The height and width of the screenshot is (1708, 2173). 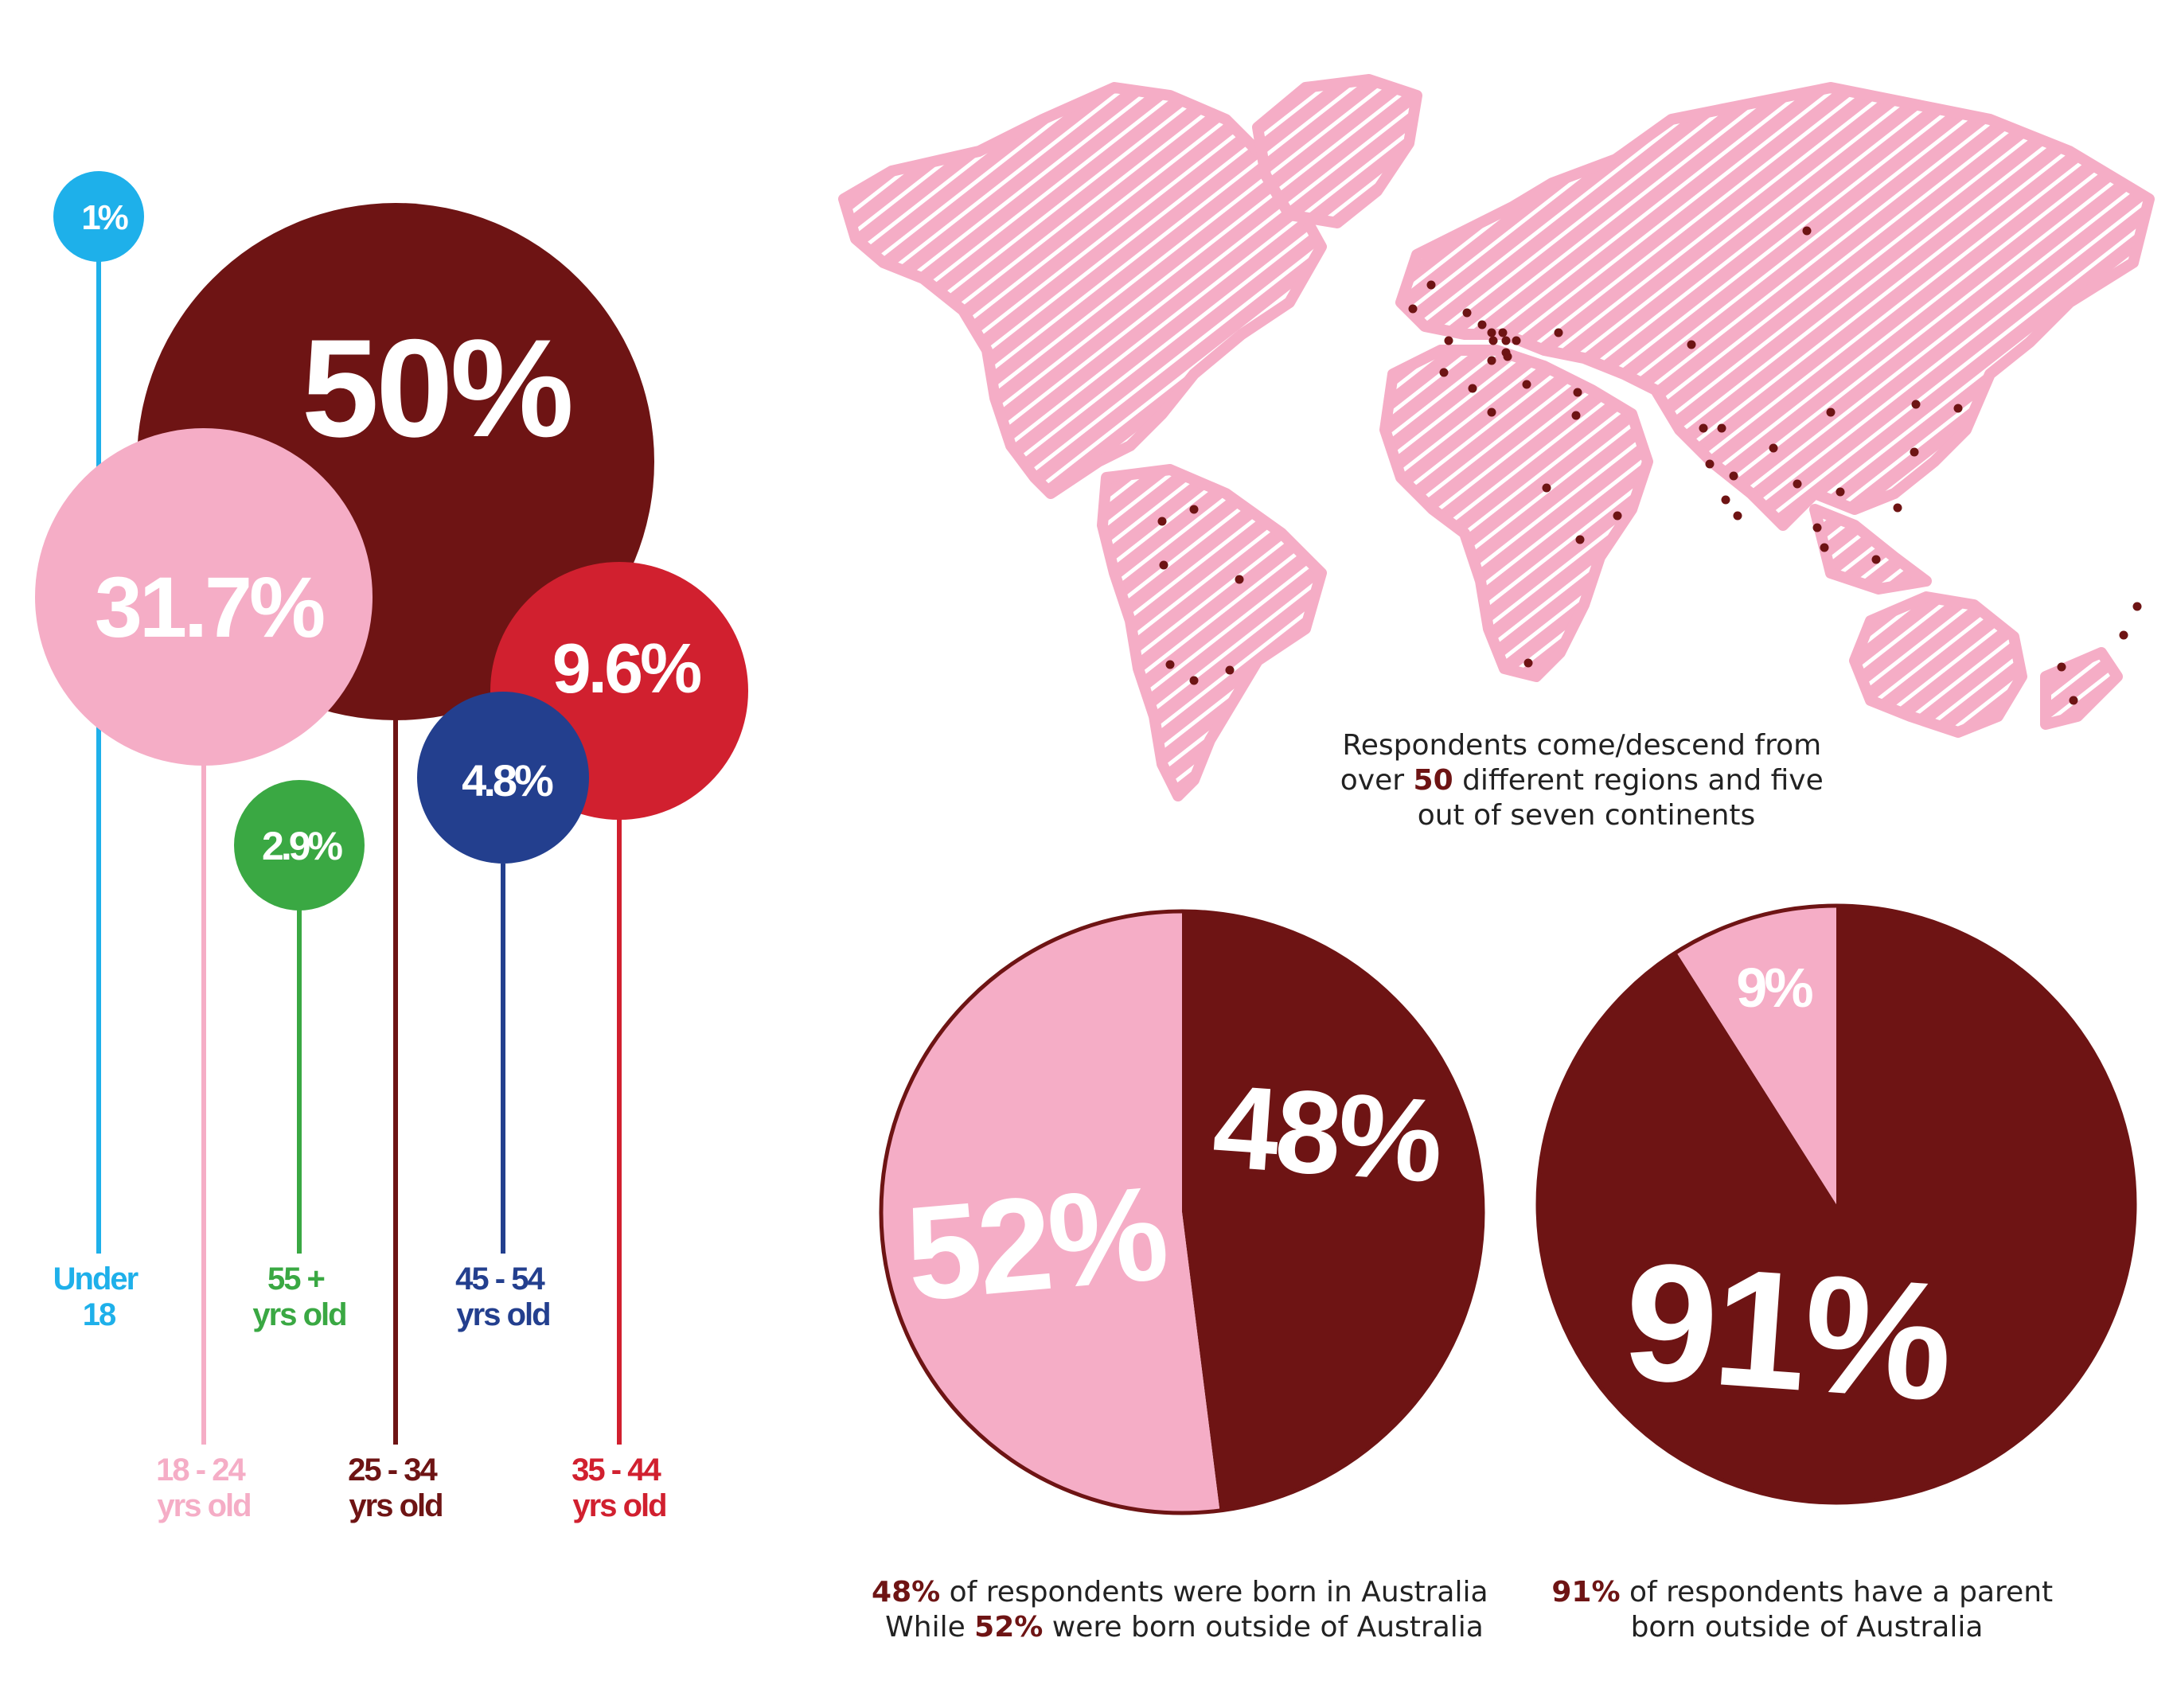 I want to click on age-label-45-54: 45 - 54 yrs old, so click(x=503, y=1297).